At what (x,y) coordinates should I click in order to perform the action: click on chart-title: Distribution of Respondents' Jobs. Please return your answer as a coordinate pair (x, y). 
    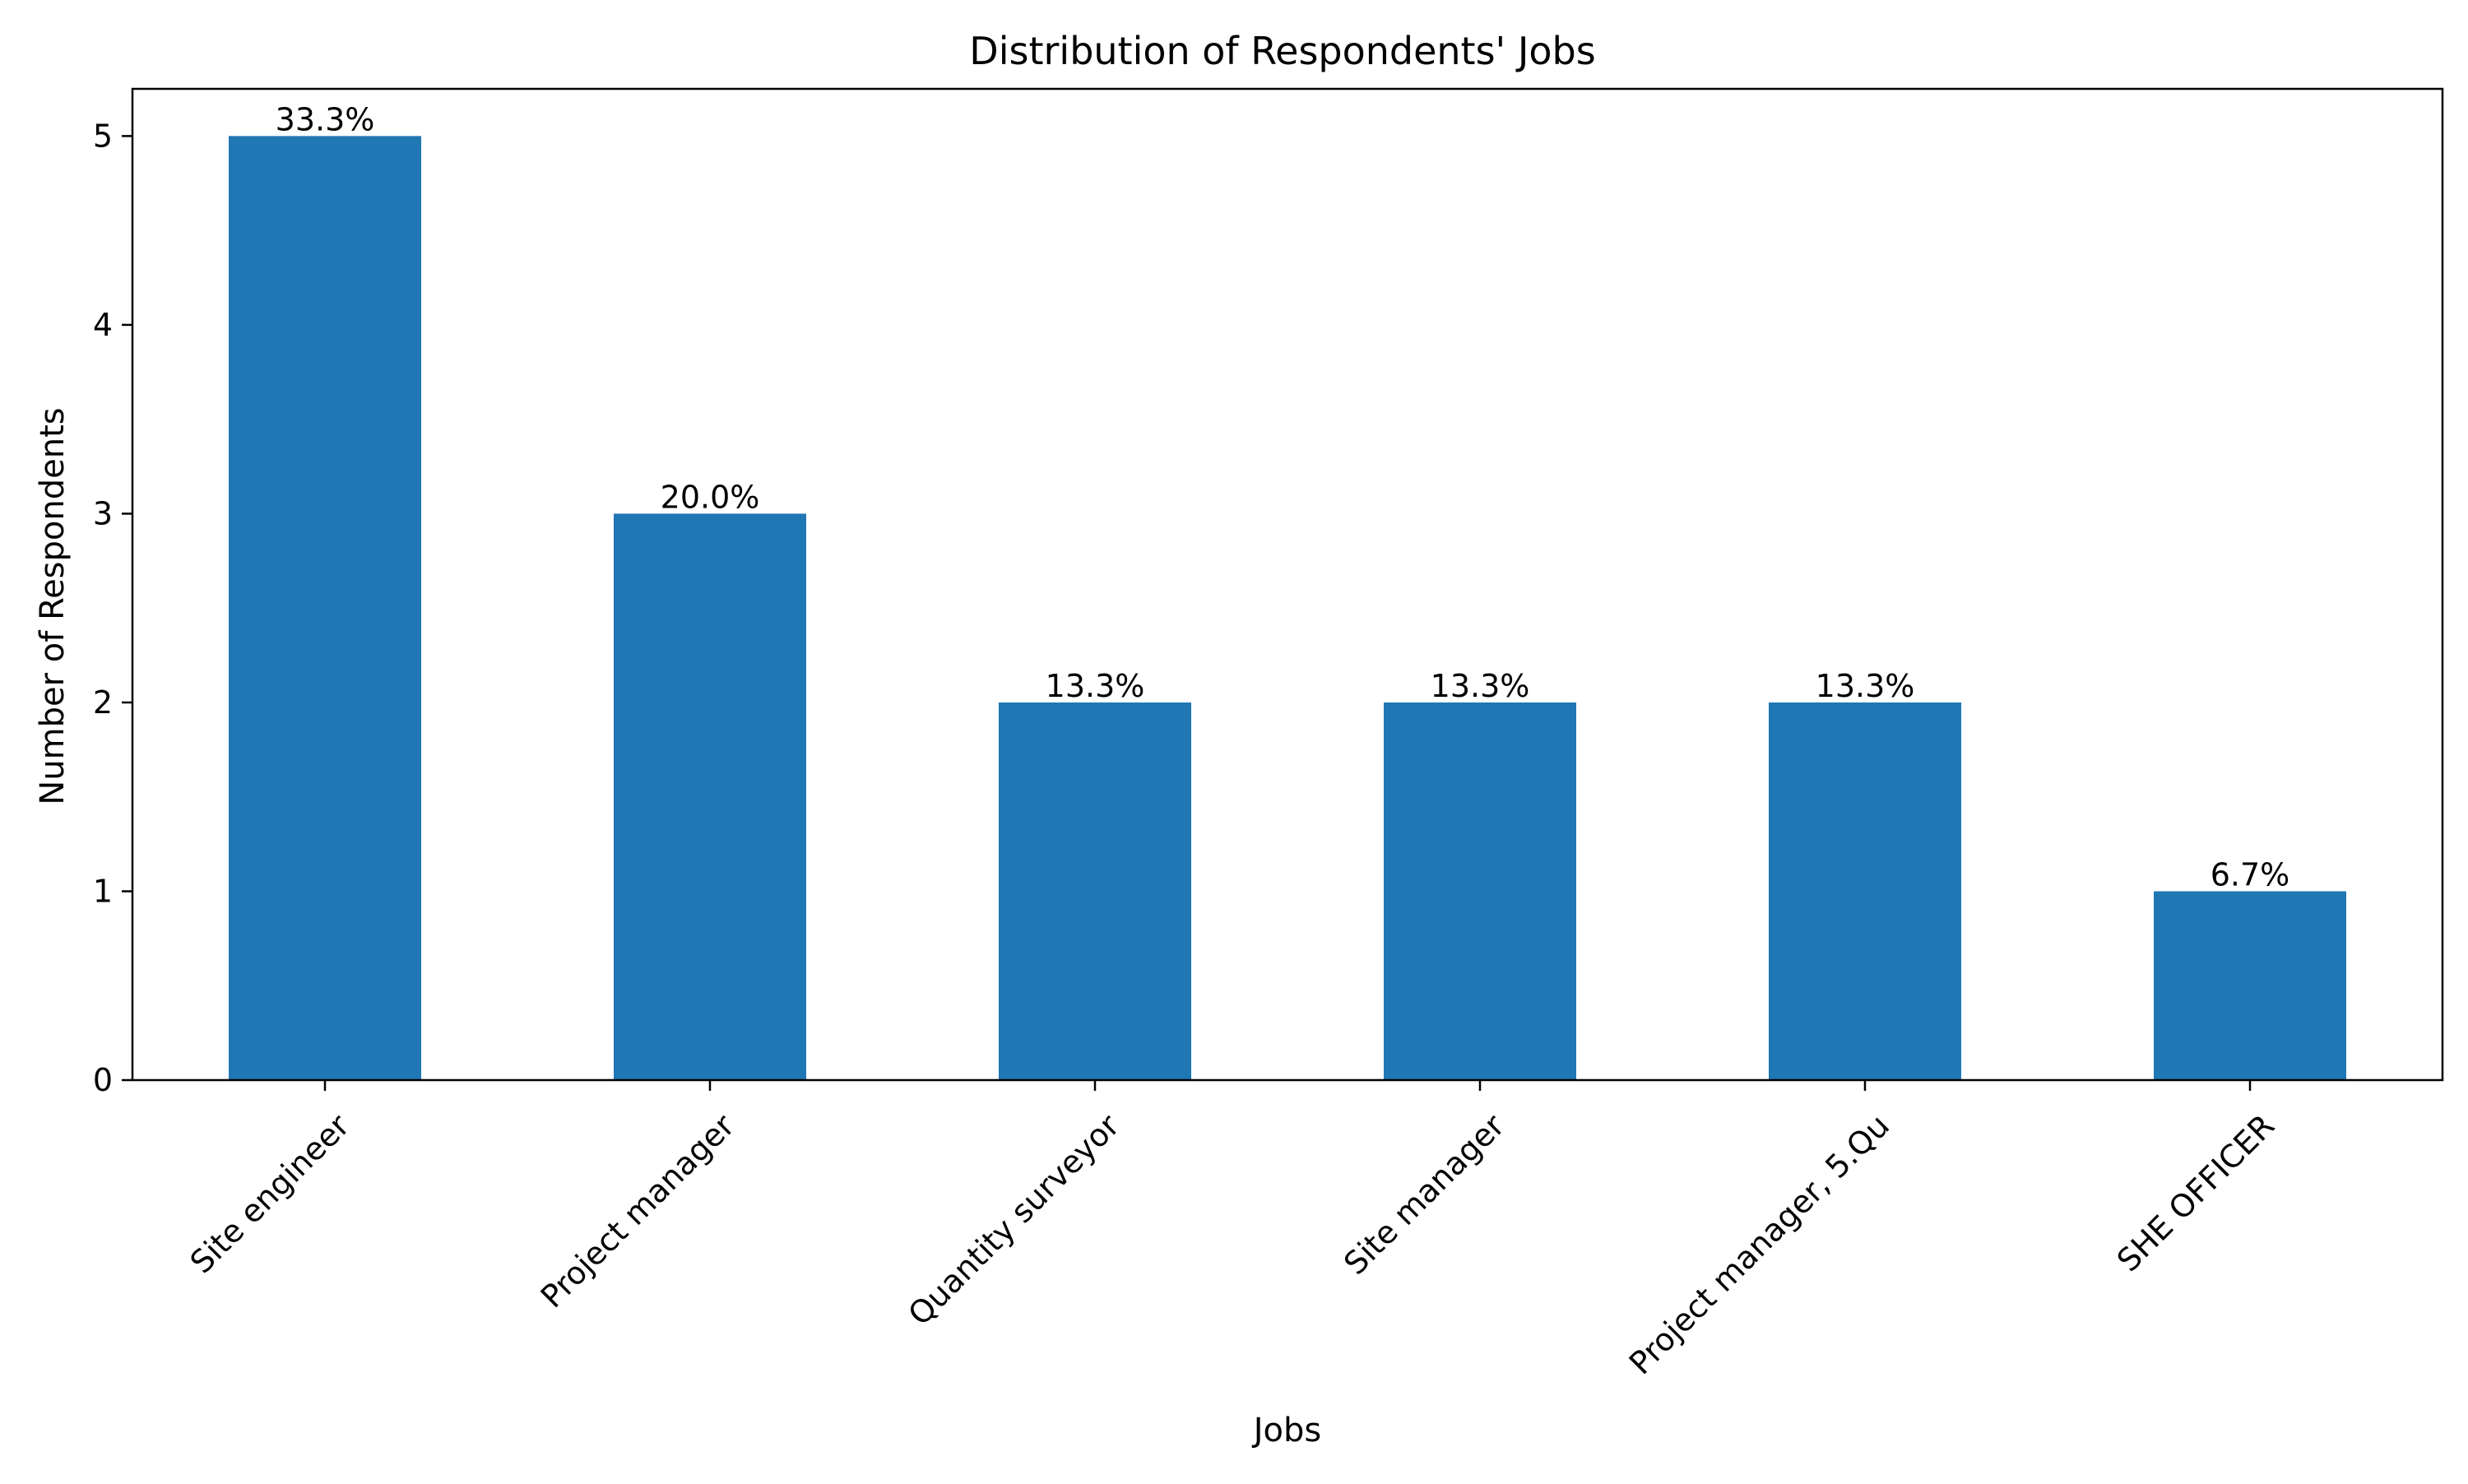
    Looking at the image, I should click on (1282, 51).